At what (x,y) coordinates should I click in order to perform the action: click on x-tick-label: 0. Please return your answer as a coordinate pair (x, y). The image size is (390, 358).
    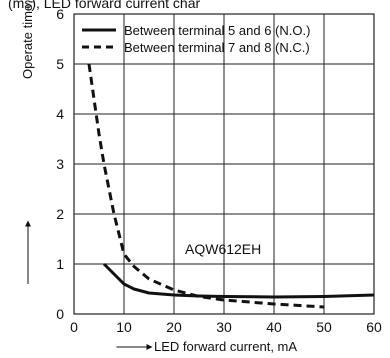
    Looking at the image, I should click on (74, 327).